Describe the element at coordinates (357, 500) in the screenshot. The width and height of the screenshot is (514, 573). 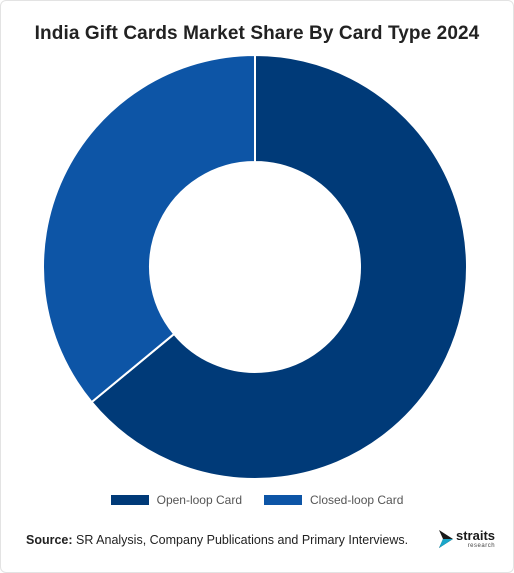
I see `legend-label: Closed-loop Card` at that location.